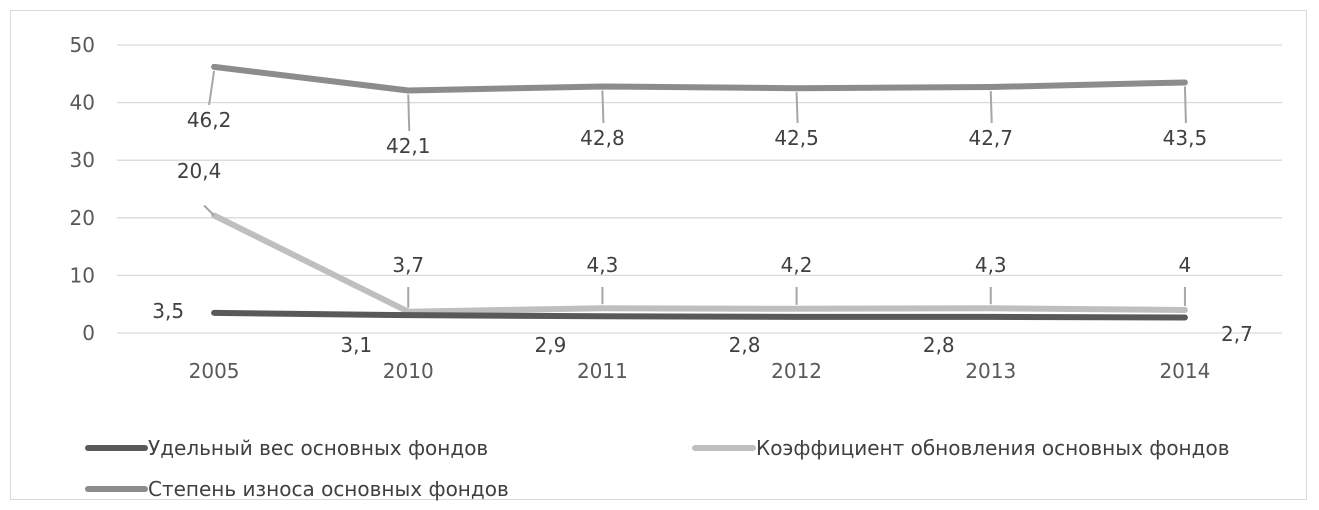  Describe the element at coordinates (990, 138) in the screenshot. I see `data-label: 42,7` at that location.